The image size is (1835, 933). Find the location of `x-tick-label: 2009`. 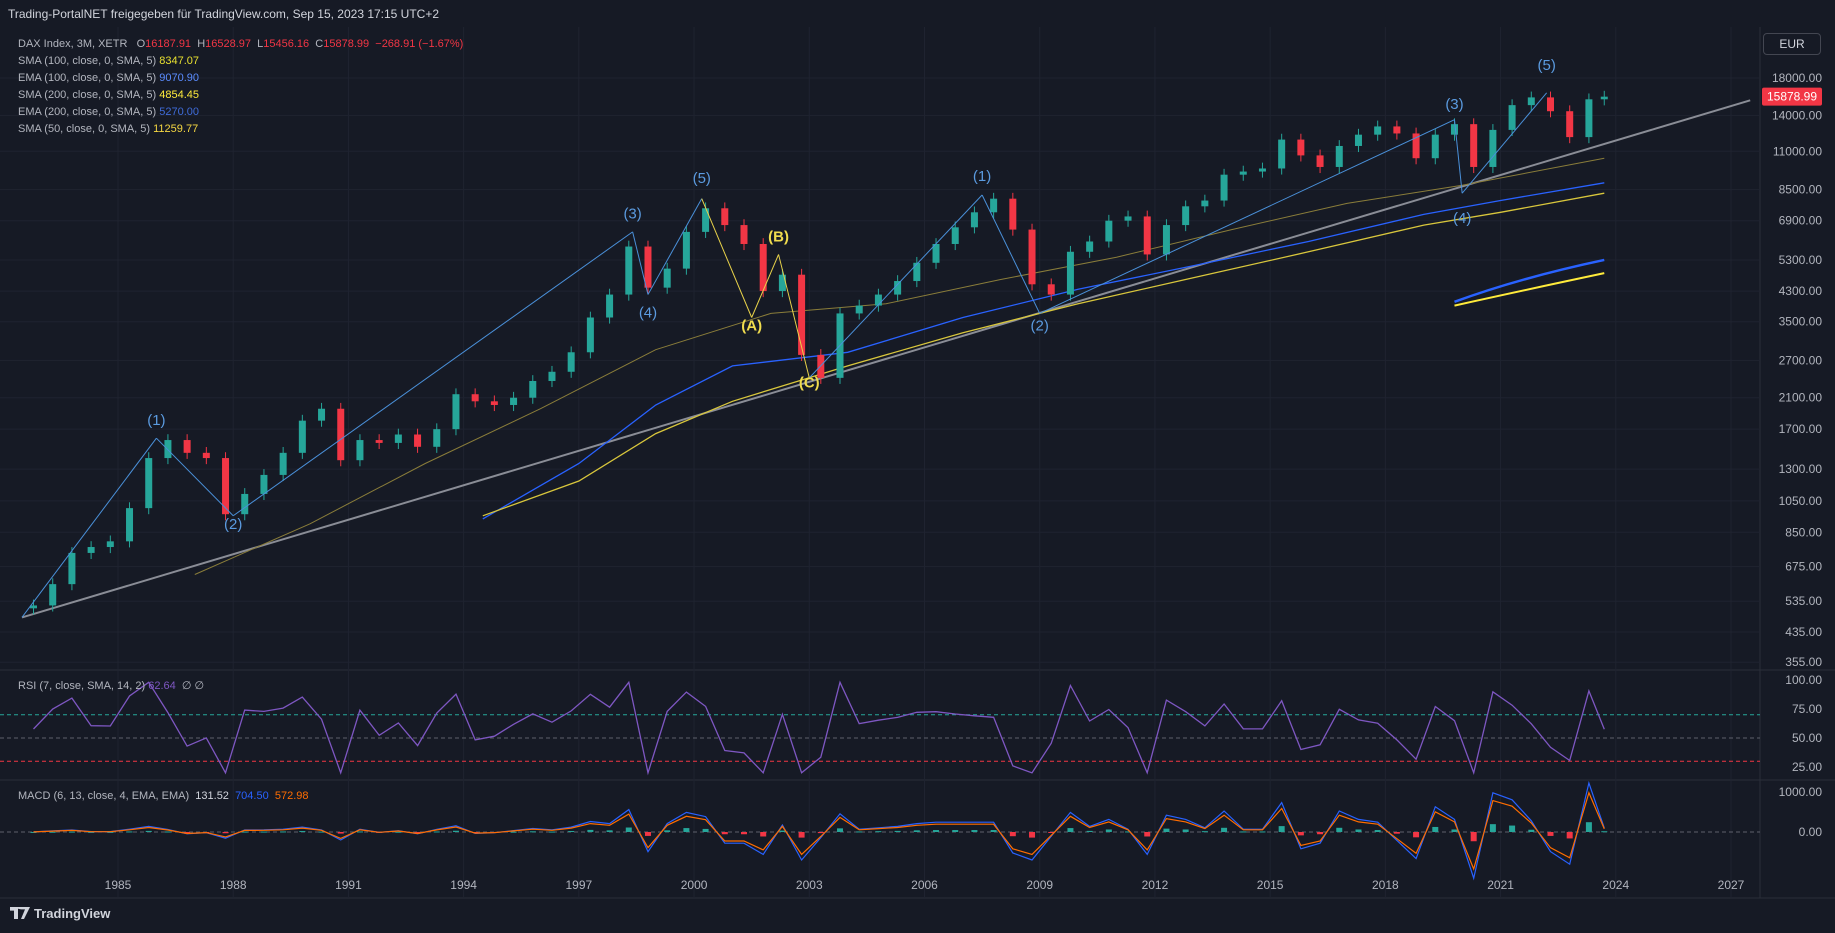

x-tick-label: 2009 is located at coordinates (1039, 885).